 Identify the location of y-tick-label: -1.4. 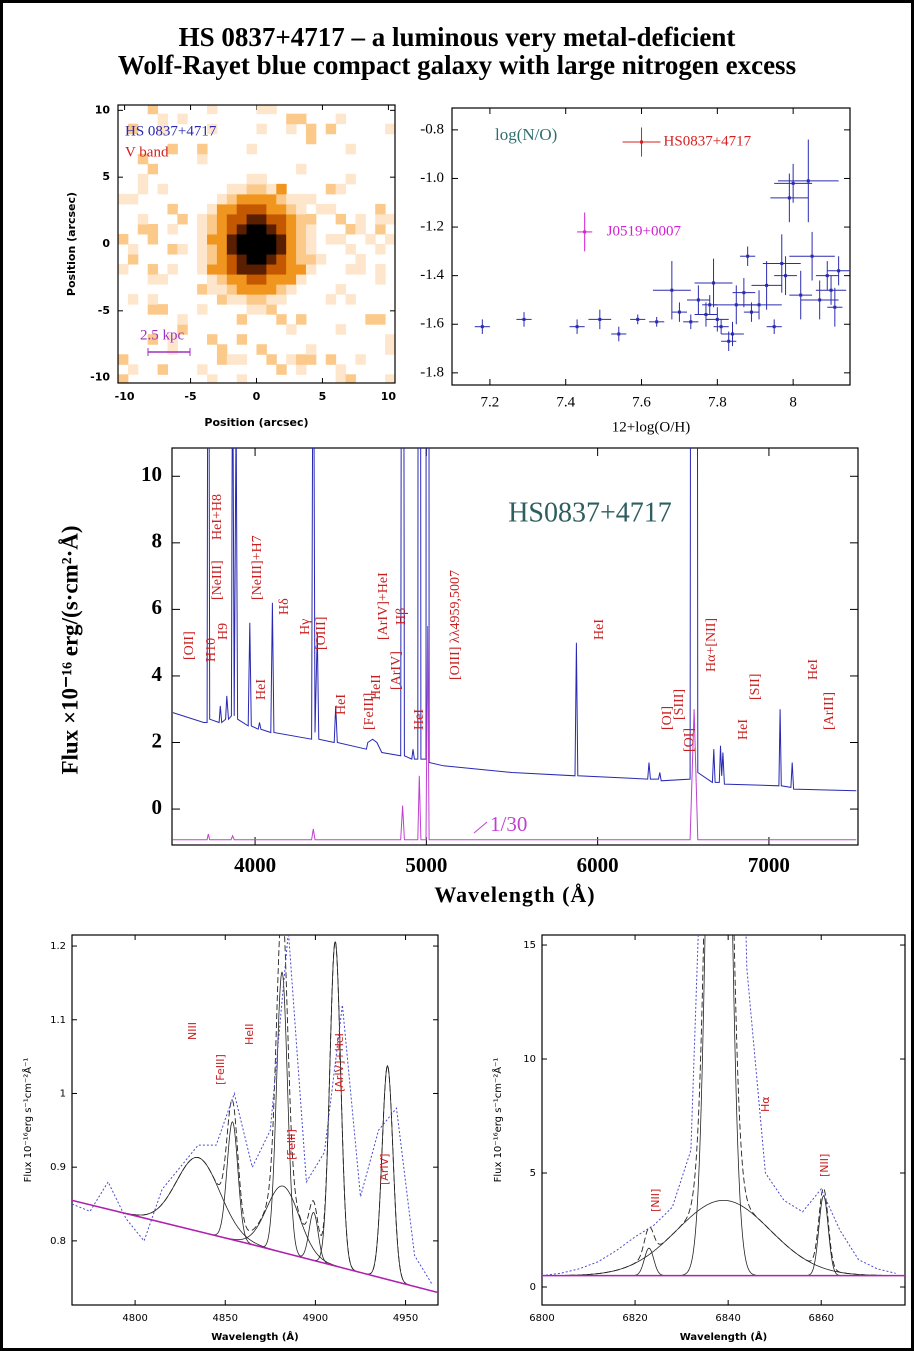
(432, 275).